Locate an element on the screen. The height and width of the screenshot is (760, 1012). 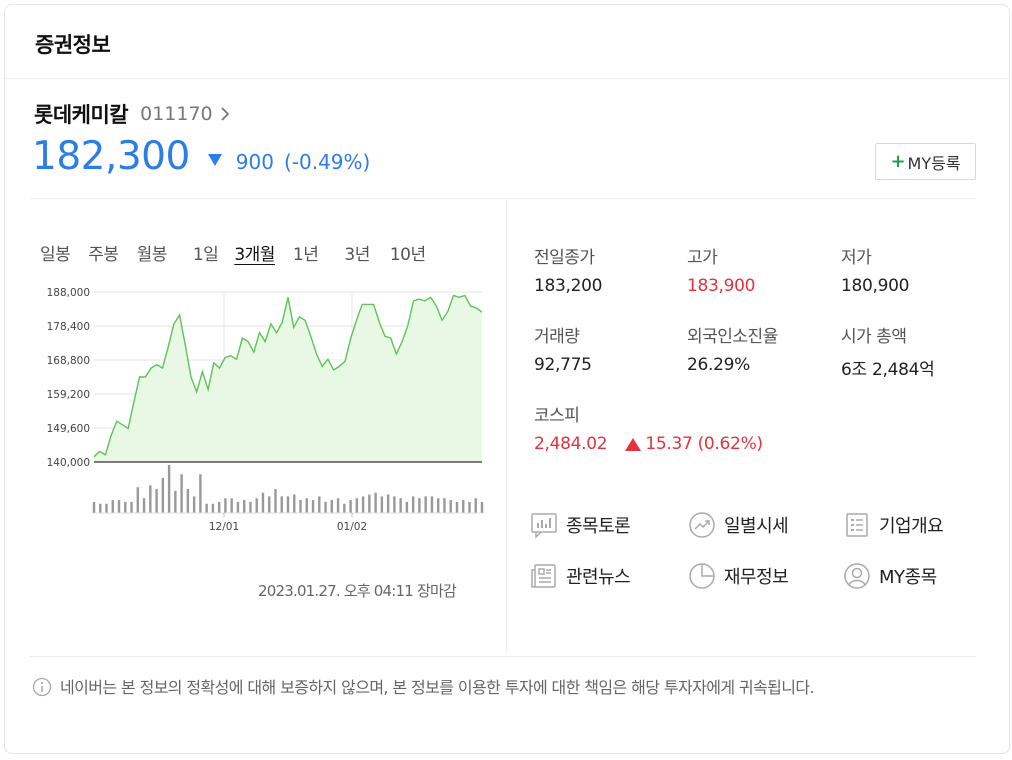
link-financial-info: 재무정보 is located at coordinates (738, 576).